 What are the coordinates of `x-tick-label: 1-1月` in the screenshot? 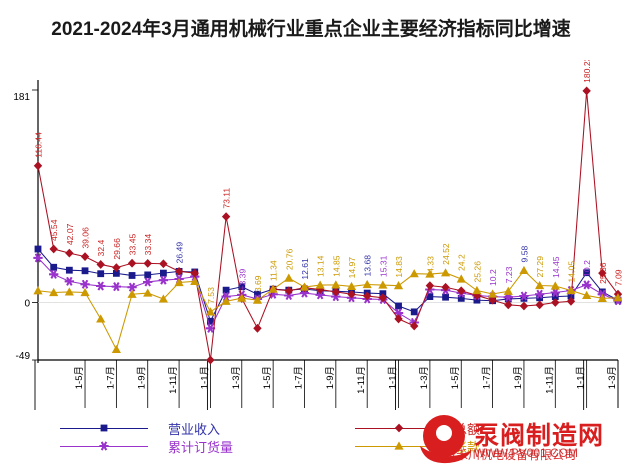 It's located at (581, 377).